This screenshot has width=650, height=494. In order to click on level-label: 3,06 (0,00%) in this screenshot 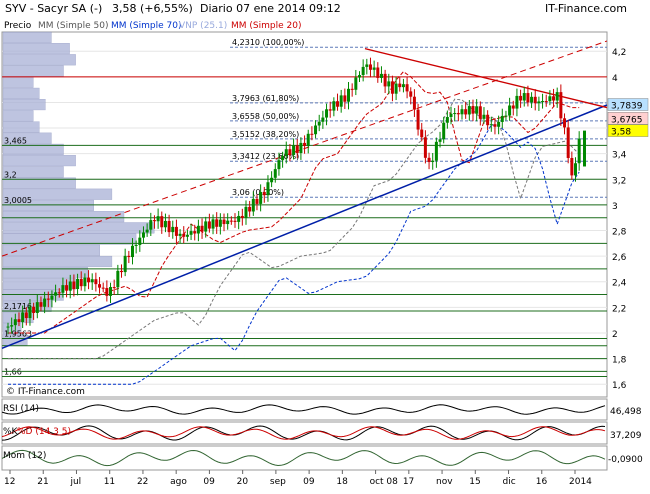, I will do `click(258, 192)`.